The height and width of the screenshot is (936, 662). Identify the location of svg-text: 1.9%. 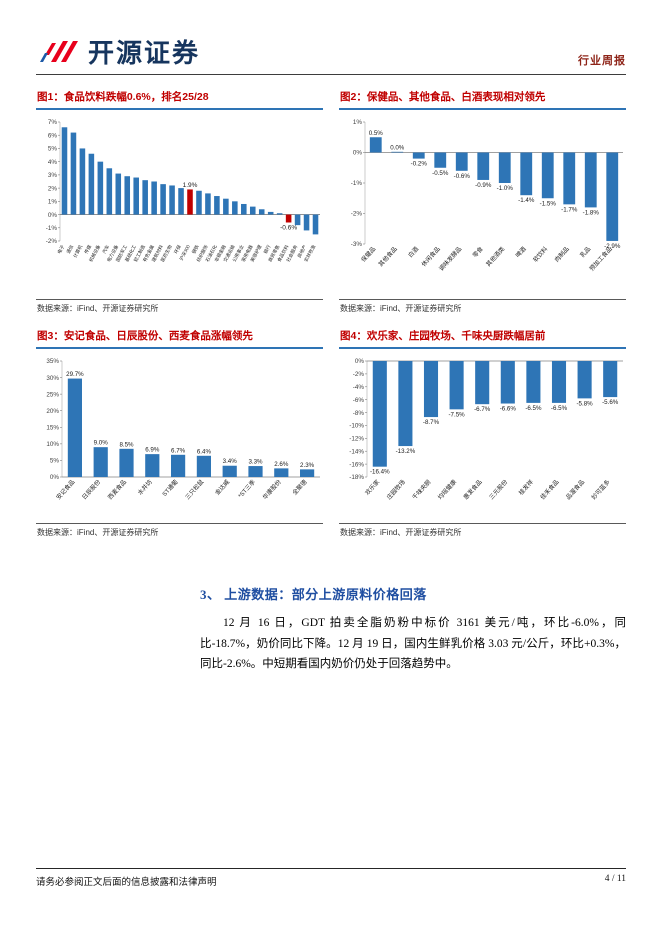
(190, 185).